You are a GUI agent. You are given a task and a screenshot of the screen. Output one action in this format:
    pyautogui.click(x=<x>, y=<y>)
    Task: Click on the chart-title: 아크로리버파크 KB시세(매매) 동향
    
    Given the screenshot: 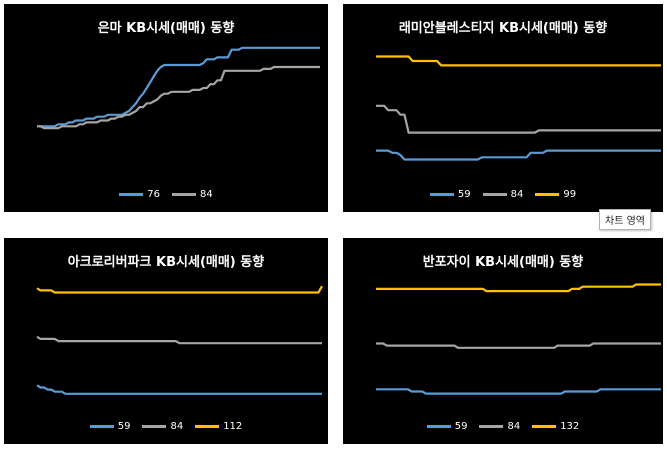 What is the action you would take?
    pyautogui.click(x=166, y=262)
    